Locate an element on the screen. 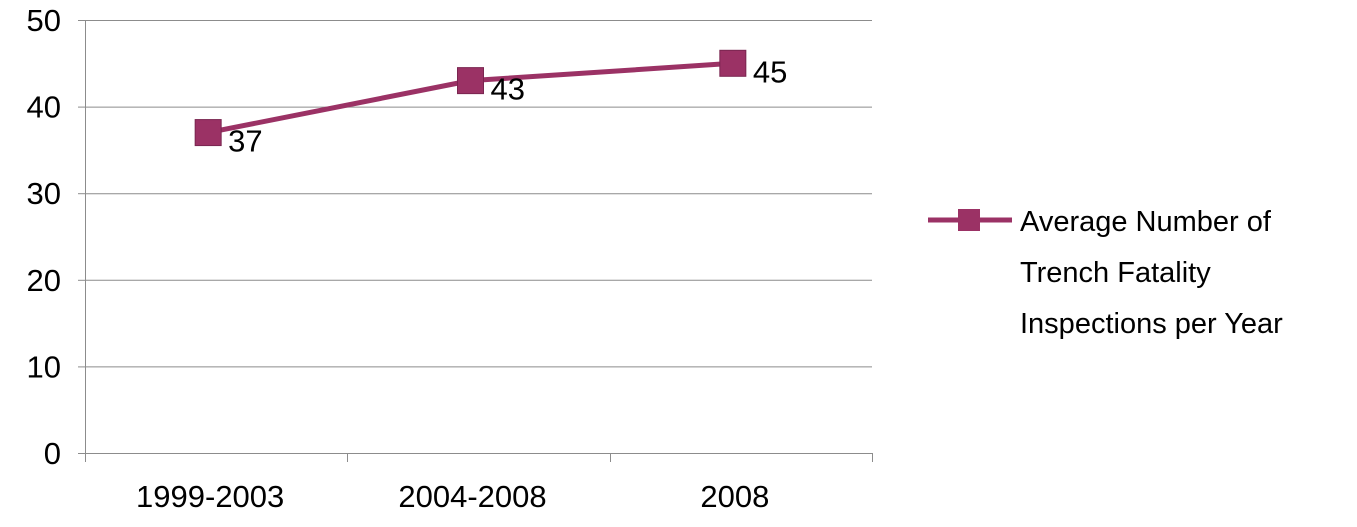 Image resolution: width=1357 pixels, height=527 pixels. data-label-2: 45 is located at coordinates (770, 71).